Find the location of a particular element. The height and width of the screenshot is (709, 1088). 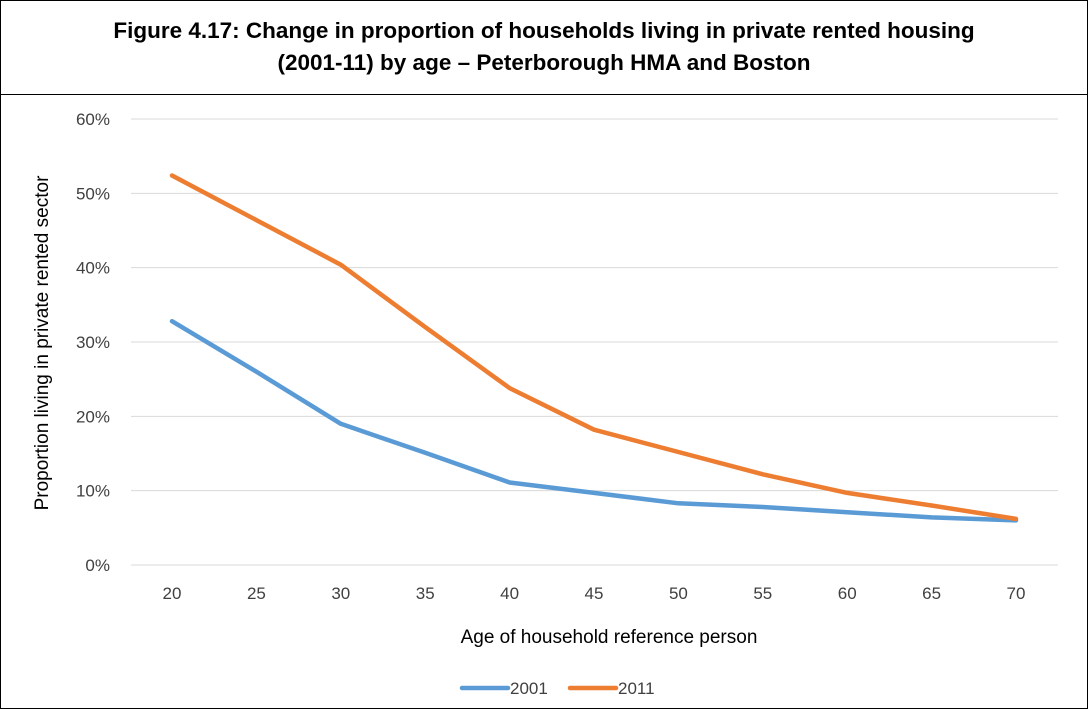

y-tick-label: 10% is located at coordinates (93, 491).